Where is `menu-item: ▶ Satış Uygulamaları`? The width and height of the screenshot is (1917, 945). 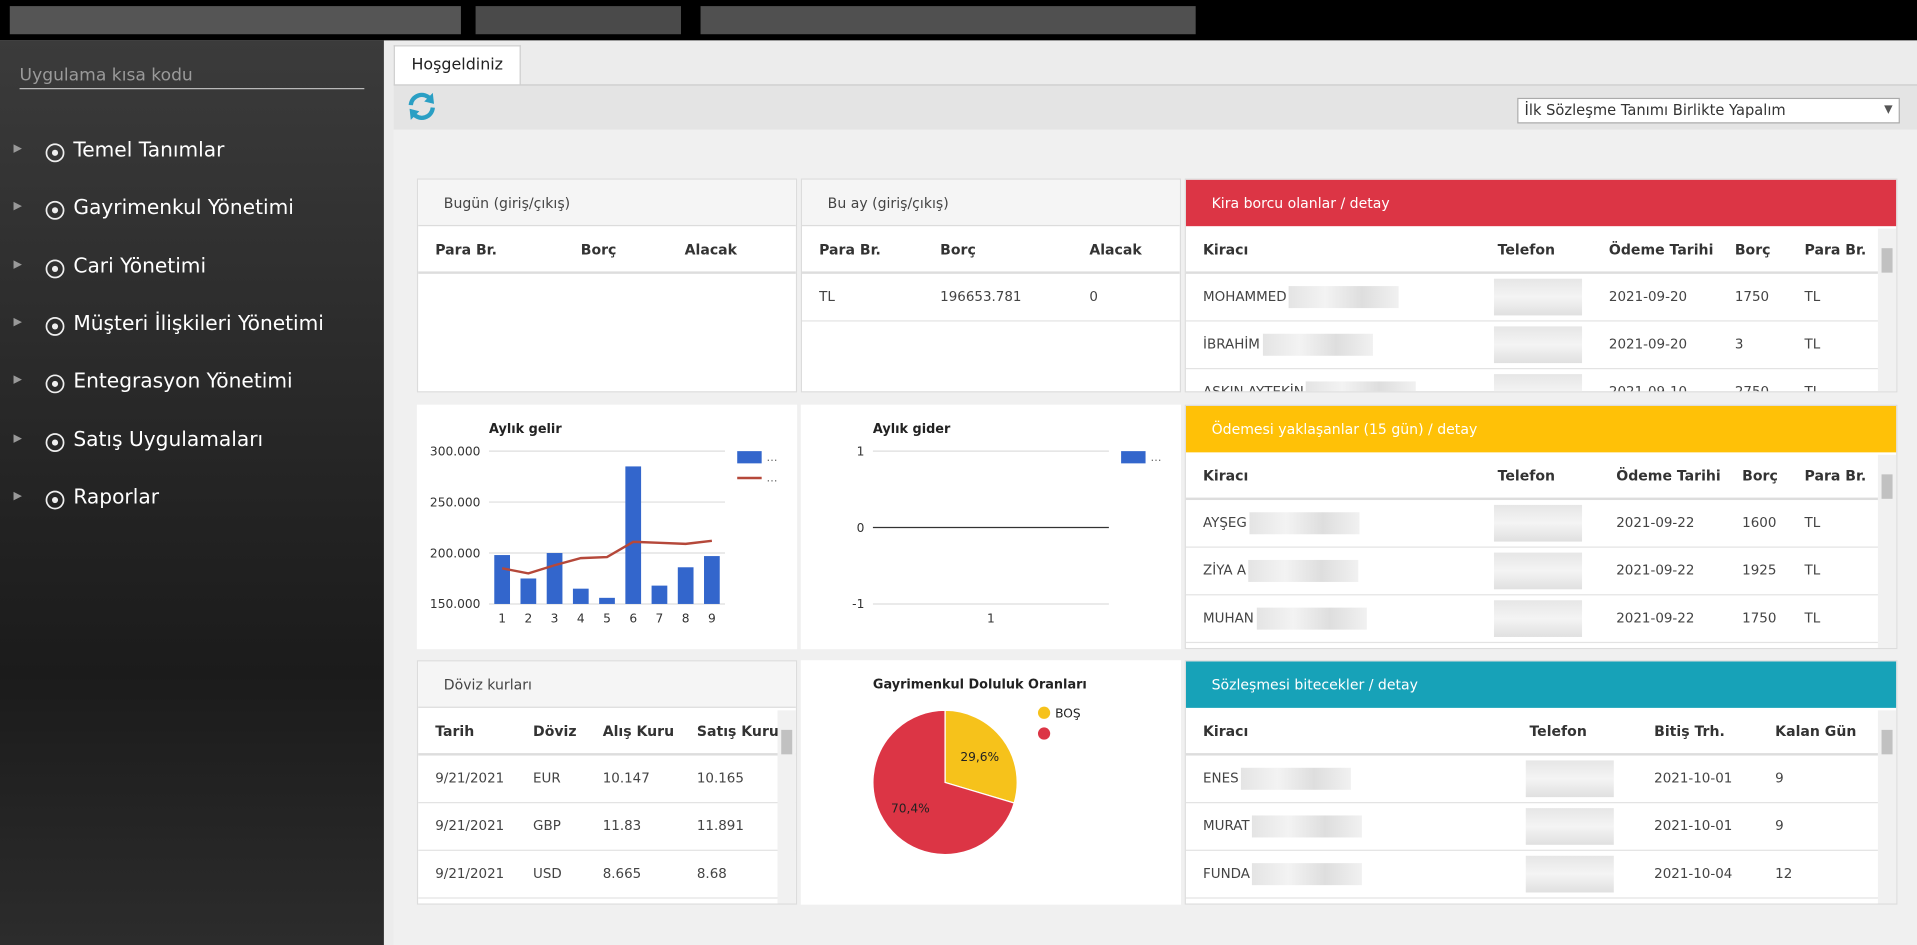
menu-item: ▶ Satış Uygulamaları is located at coordinates (192, 442).